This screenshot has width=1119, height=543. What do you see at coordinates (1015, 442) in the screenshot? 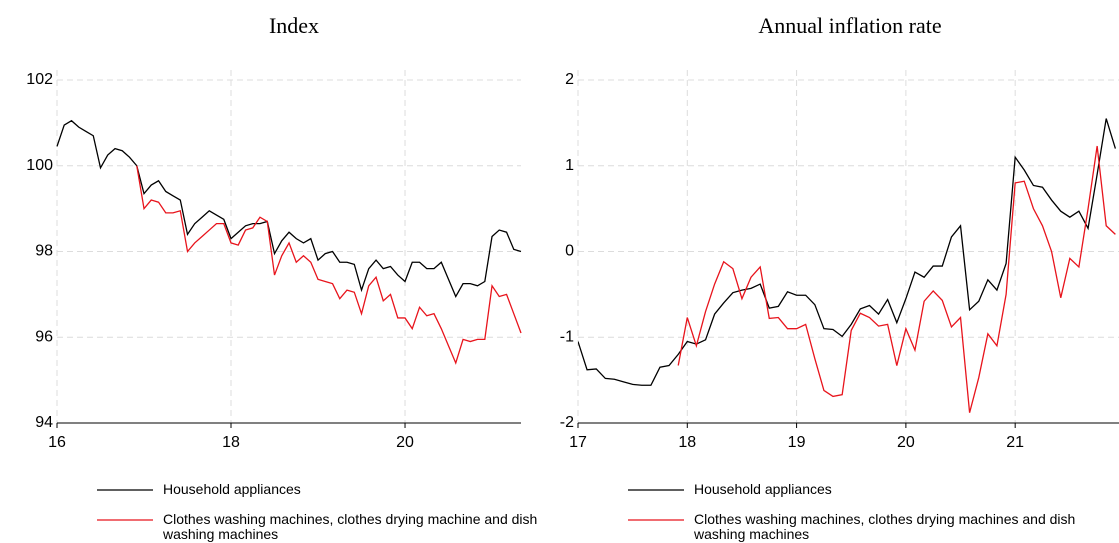
I see `x-tick-label: 21` at bounding box center [1015, 442].